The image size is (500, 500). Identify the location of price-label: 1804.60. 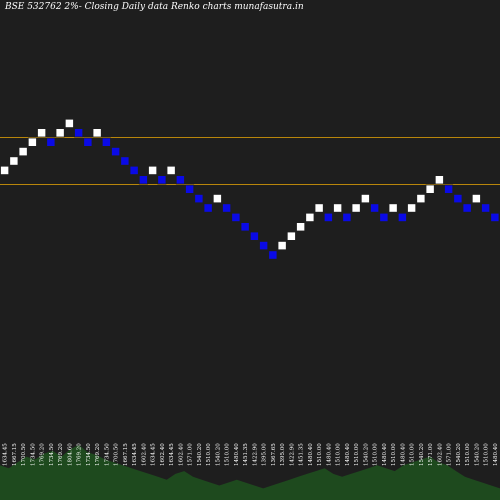
(70, 454).